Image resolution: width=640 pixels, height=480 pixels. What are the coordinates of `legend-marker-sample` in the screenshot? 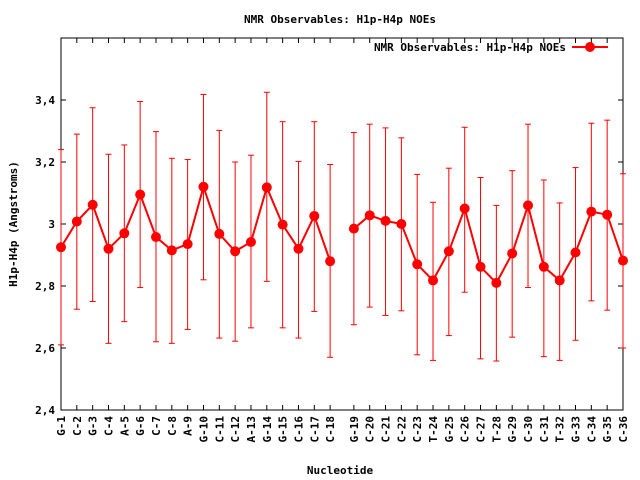 It's located at (590, 47).